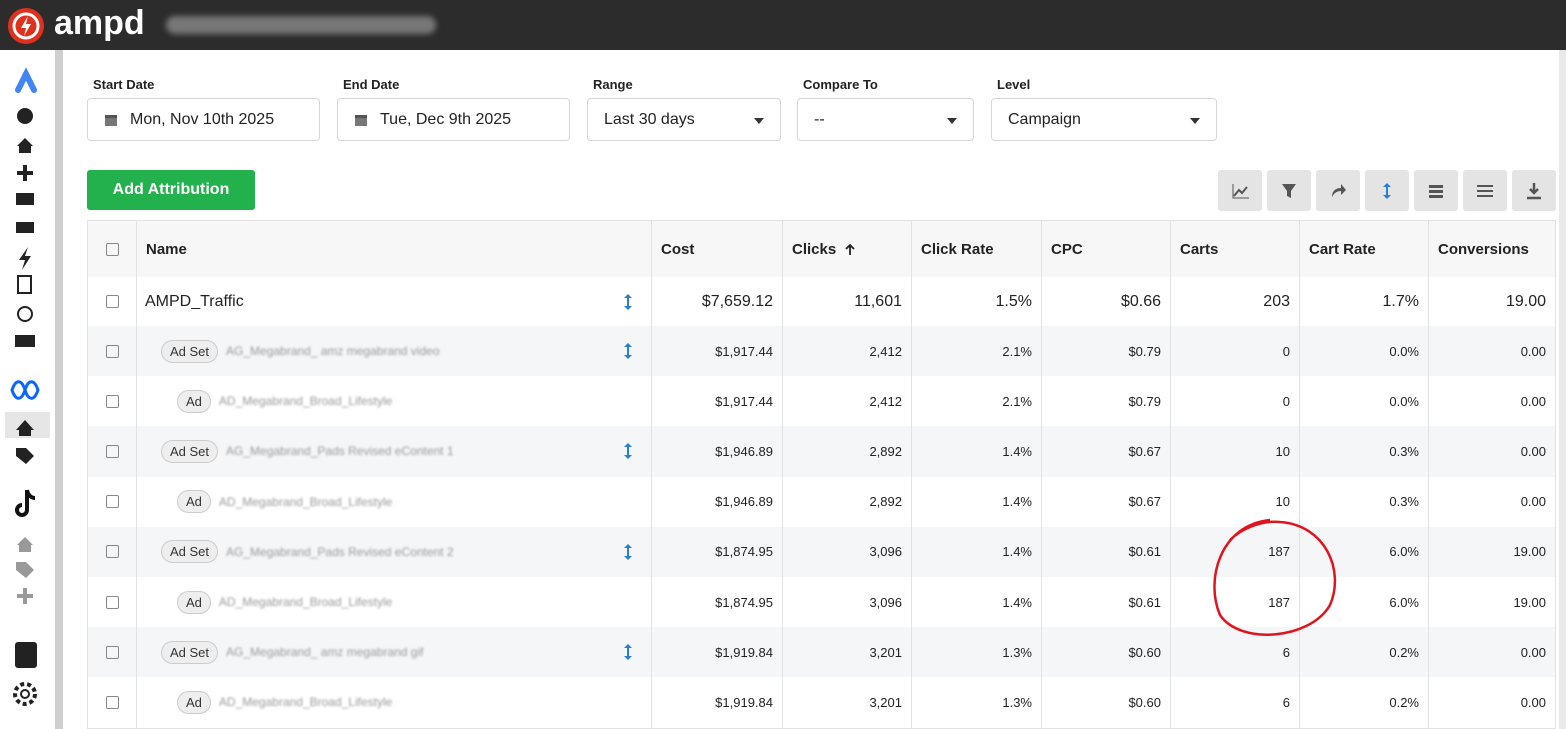  Describe the element at coordinates (1235, 249) in the screenshot. I see `column-header: Carts` at that location.